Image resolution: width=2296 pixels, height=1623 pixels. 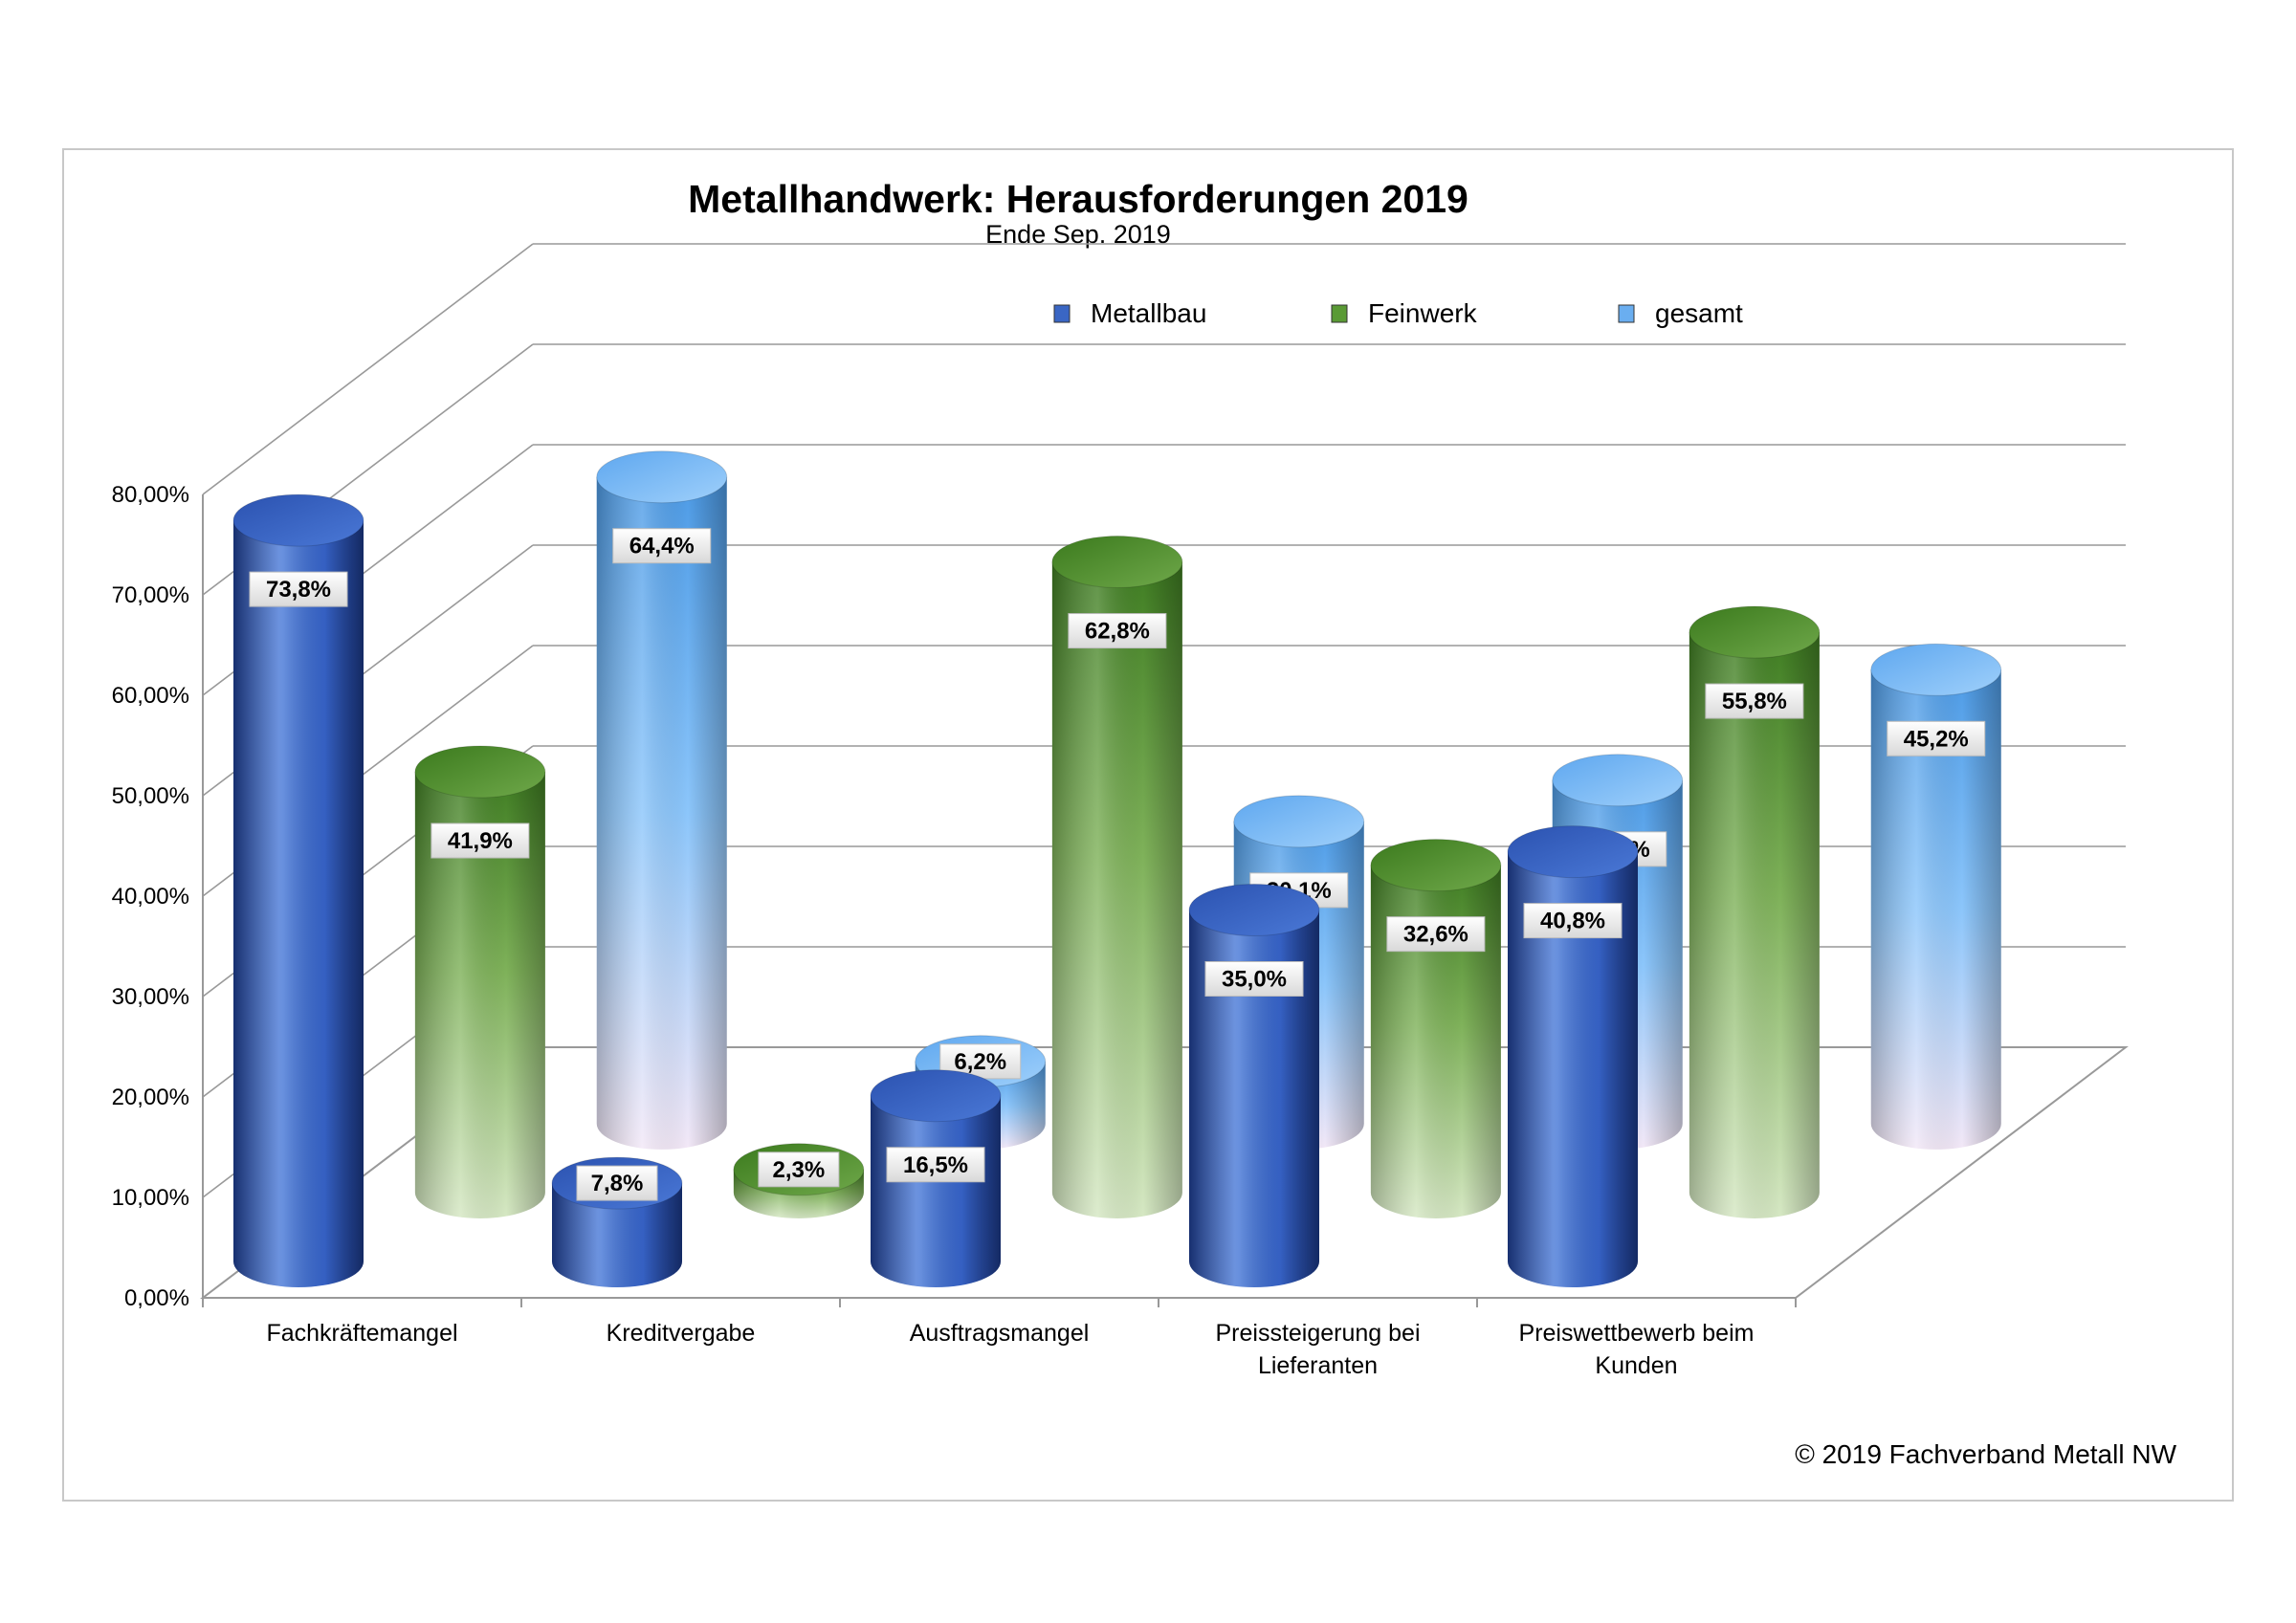 I want to click on data-label: 73,8%, so click(x=298, y=590).